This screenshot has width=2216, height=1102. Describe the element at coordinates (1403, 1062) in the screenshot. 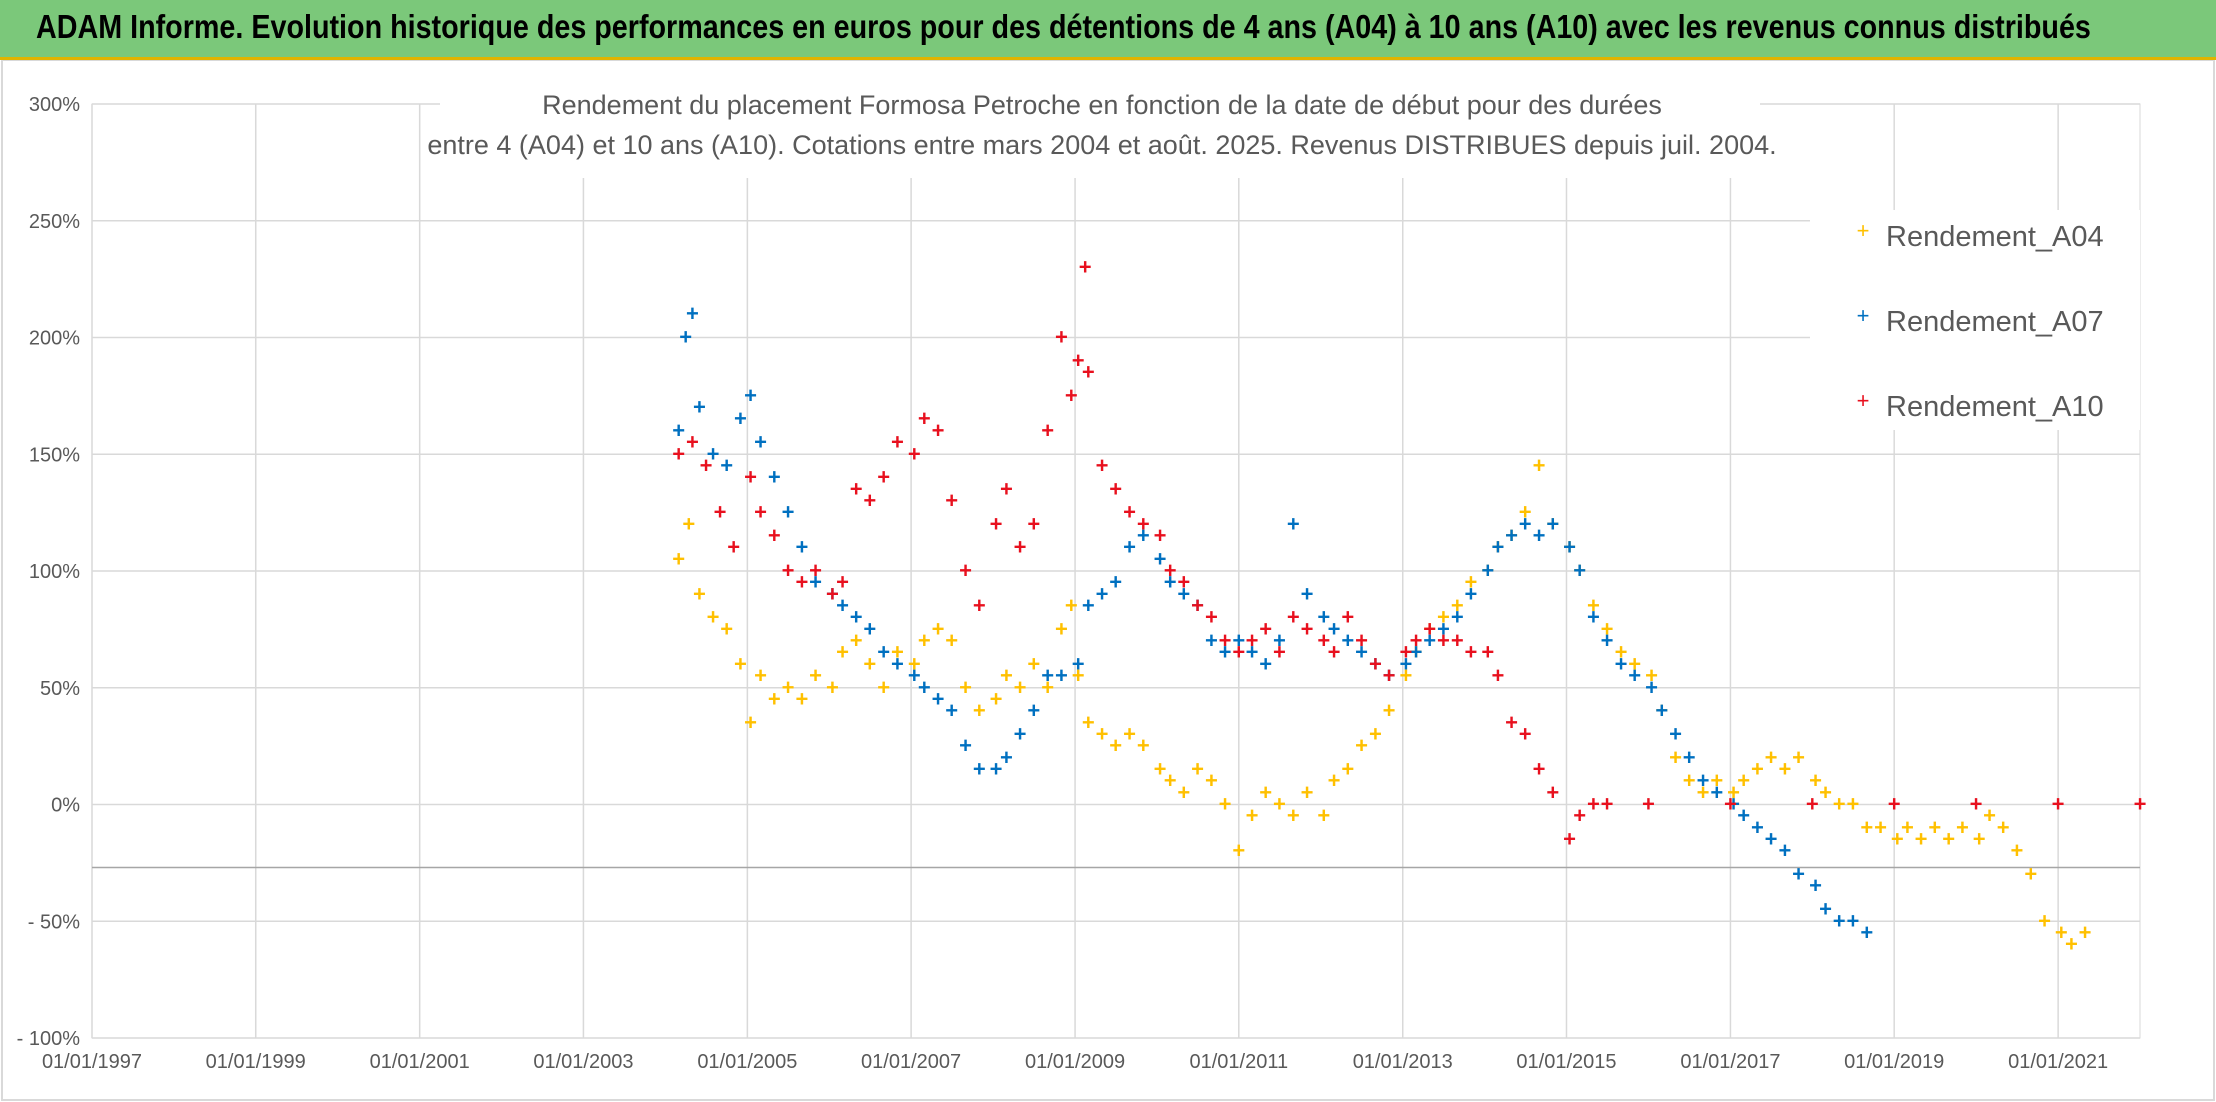

I see `x-tick-label: 01/01/2013` at that location.